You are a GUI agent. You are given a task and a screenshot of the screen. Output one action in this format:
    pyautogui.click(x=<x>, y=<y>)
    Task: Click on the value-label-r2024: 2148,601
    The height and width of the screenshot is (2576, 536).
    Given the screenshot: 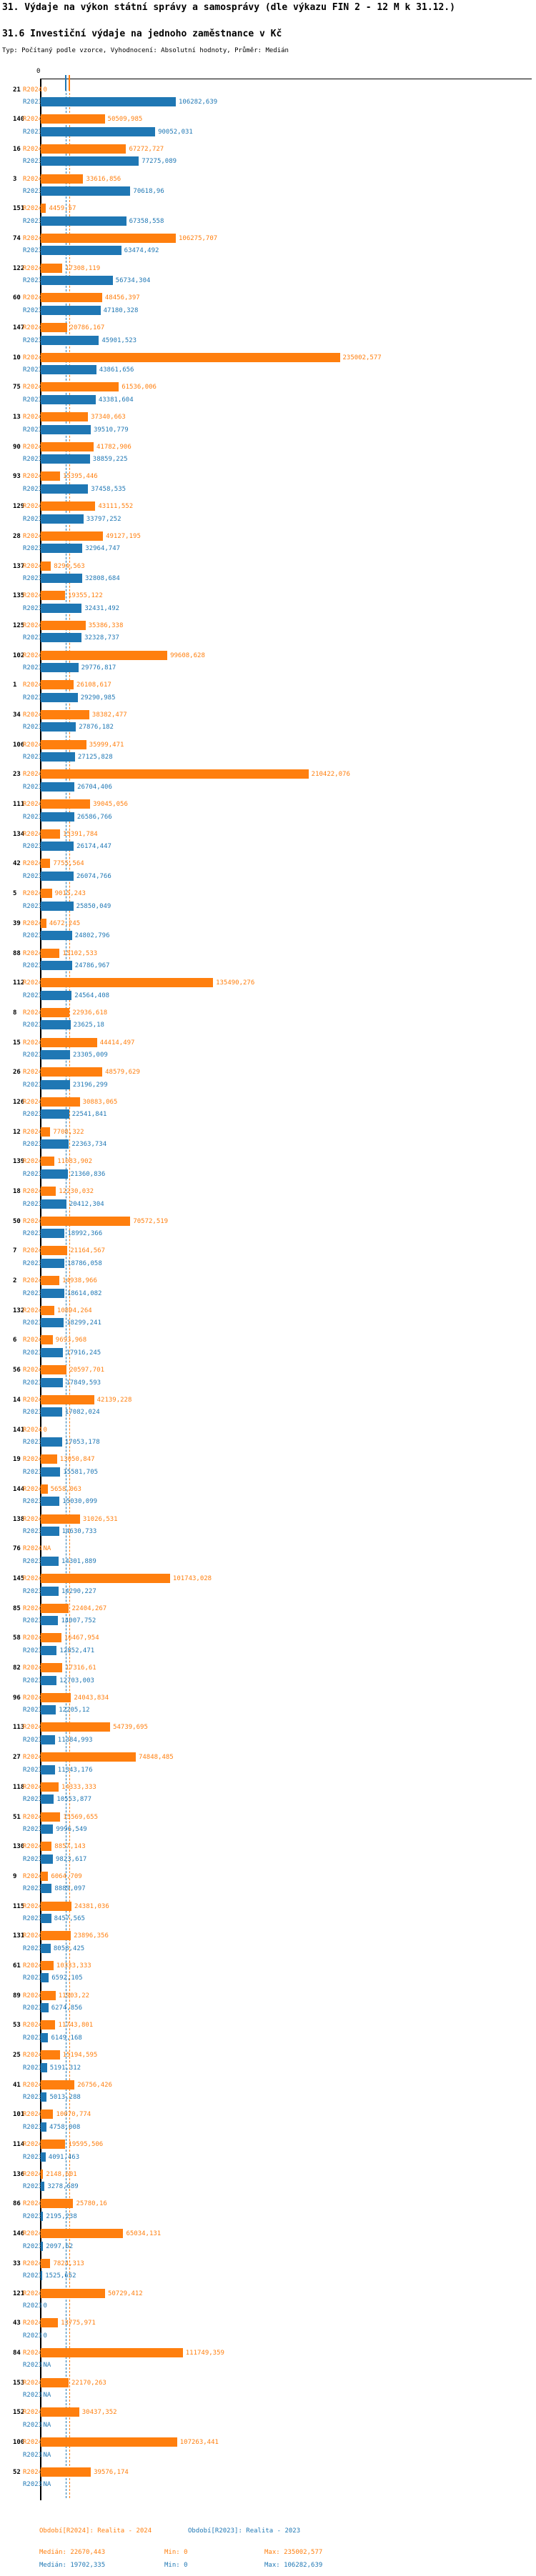 What is the action you would take?
    pyautogui.click(x=61, y=2174)
    